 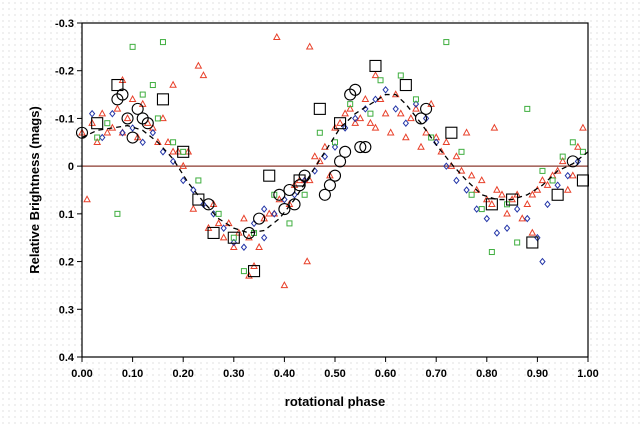 I want to click on y-tick-label: 0.1, so click(x=66, y=215).